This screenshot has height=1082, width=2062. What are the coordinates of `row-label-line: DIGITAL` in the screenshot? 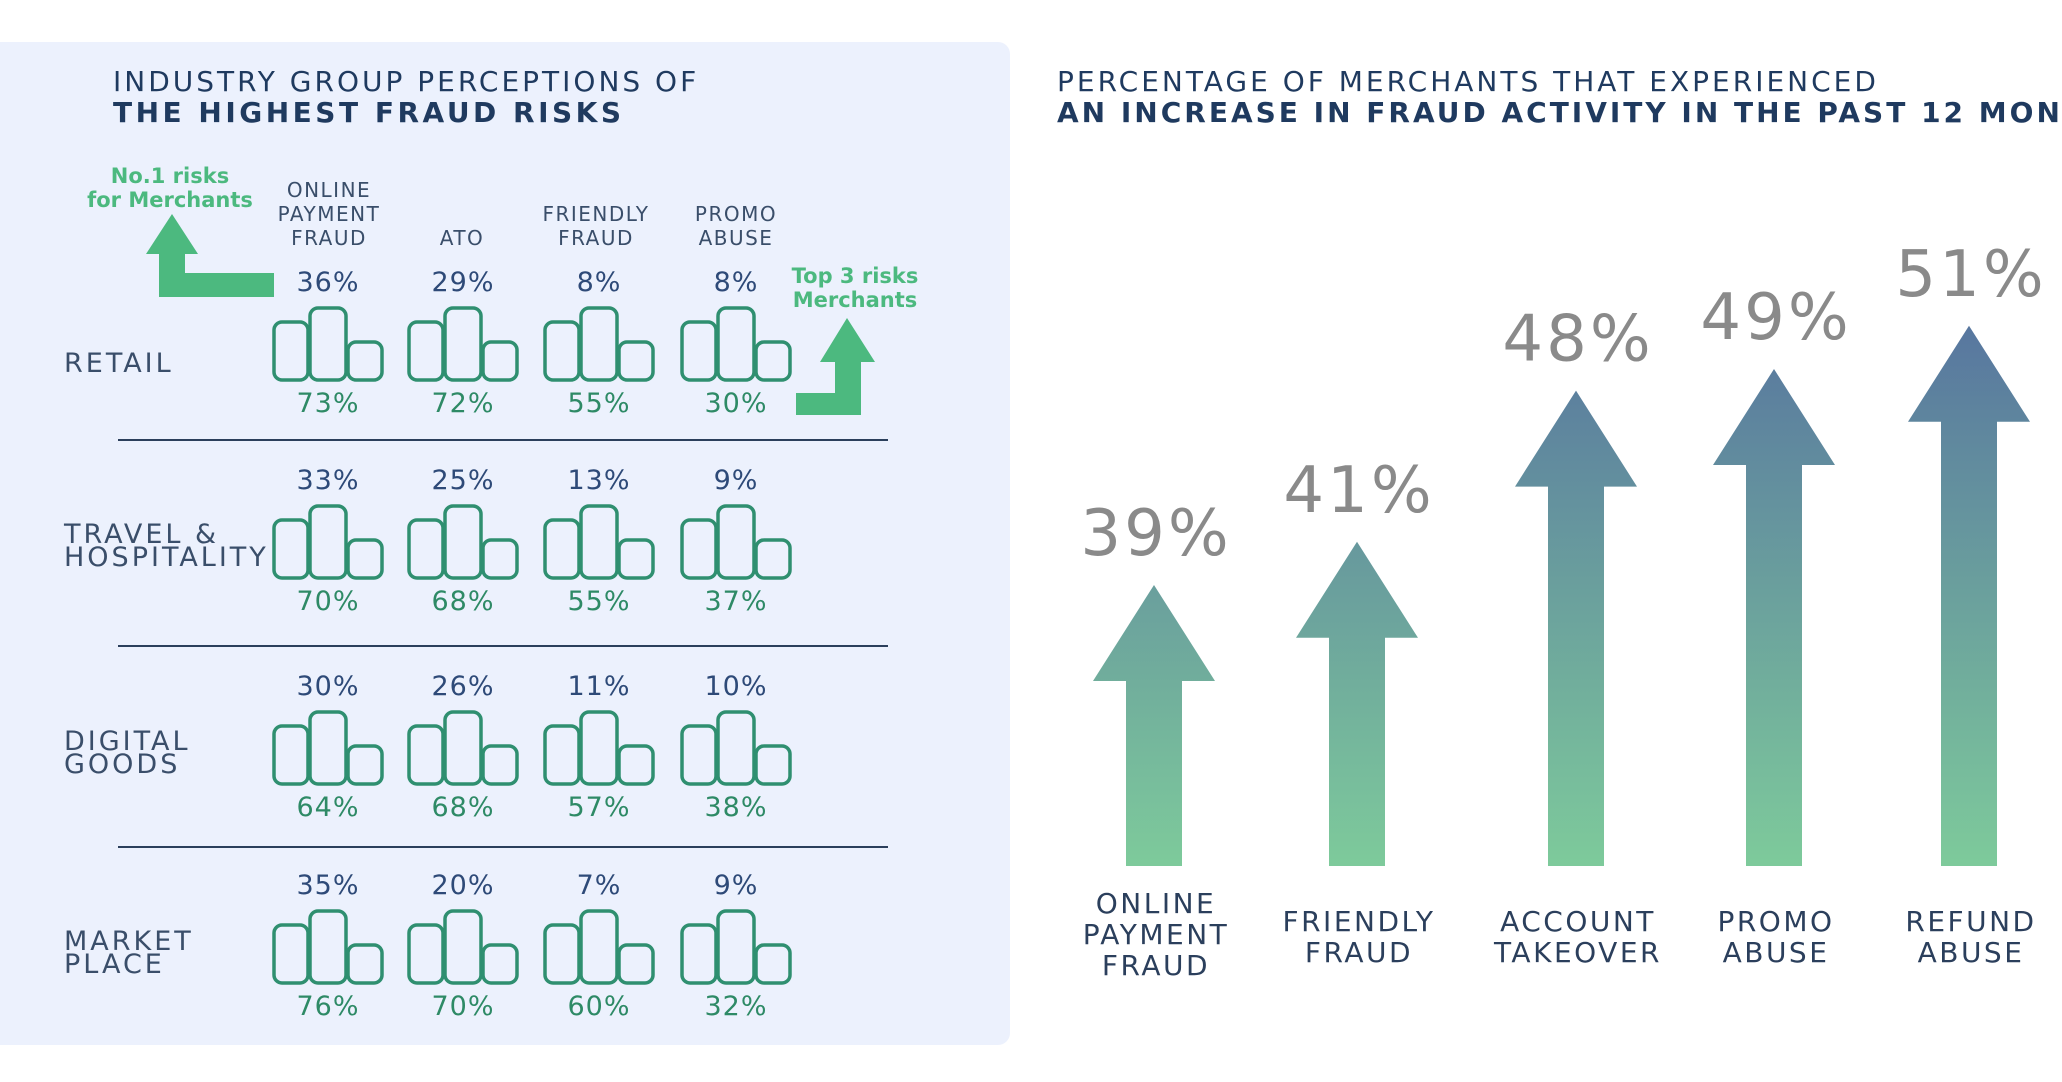 It's located at (127, 741).